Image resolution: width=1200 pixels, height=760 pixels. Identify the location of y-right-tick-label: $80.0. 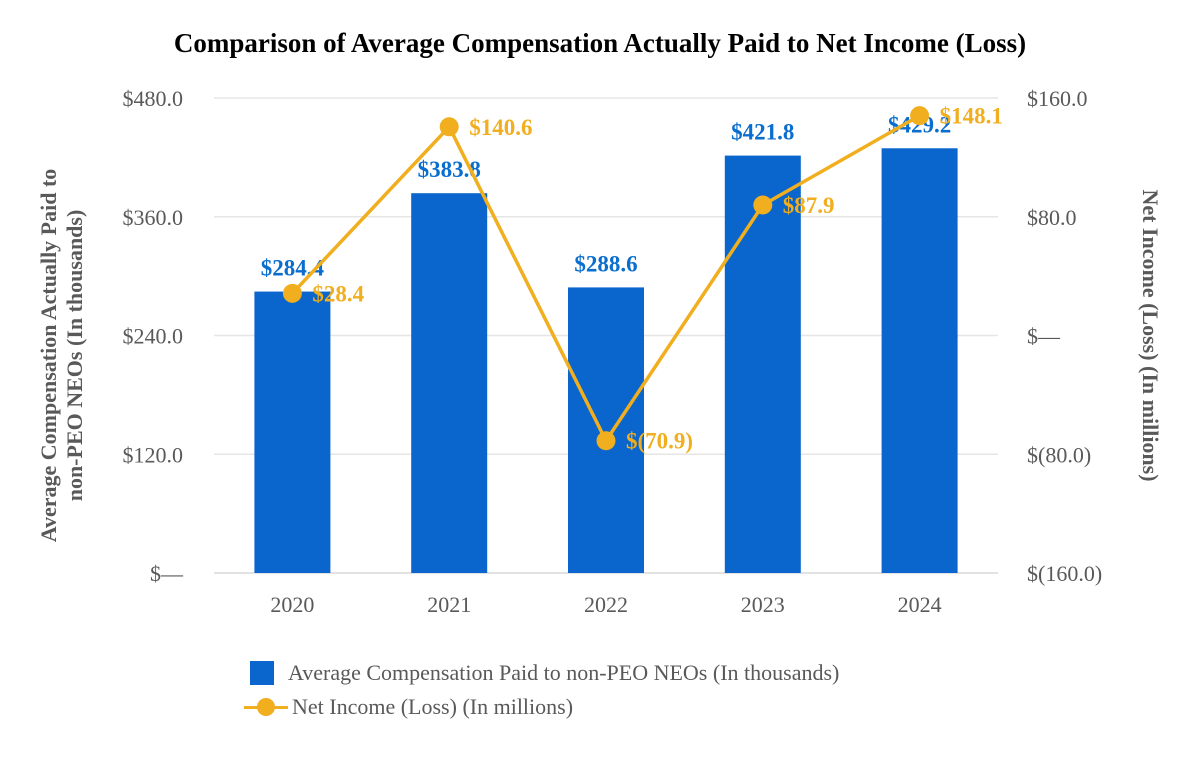
(1052, 217).